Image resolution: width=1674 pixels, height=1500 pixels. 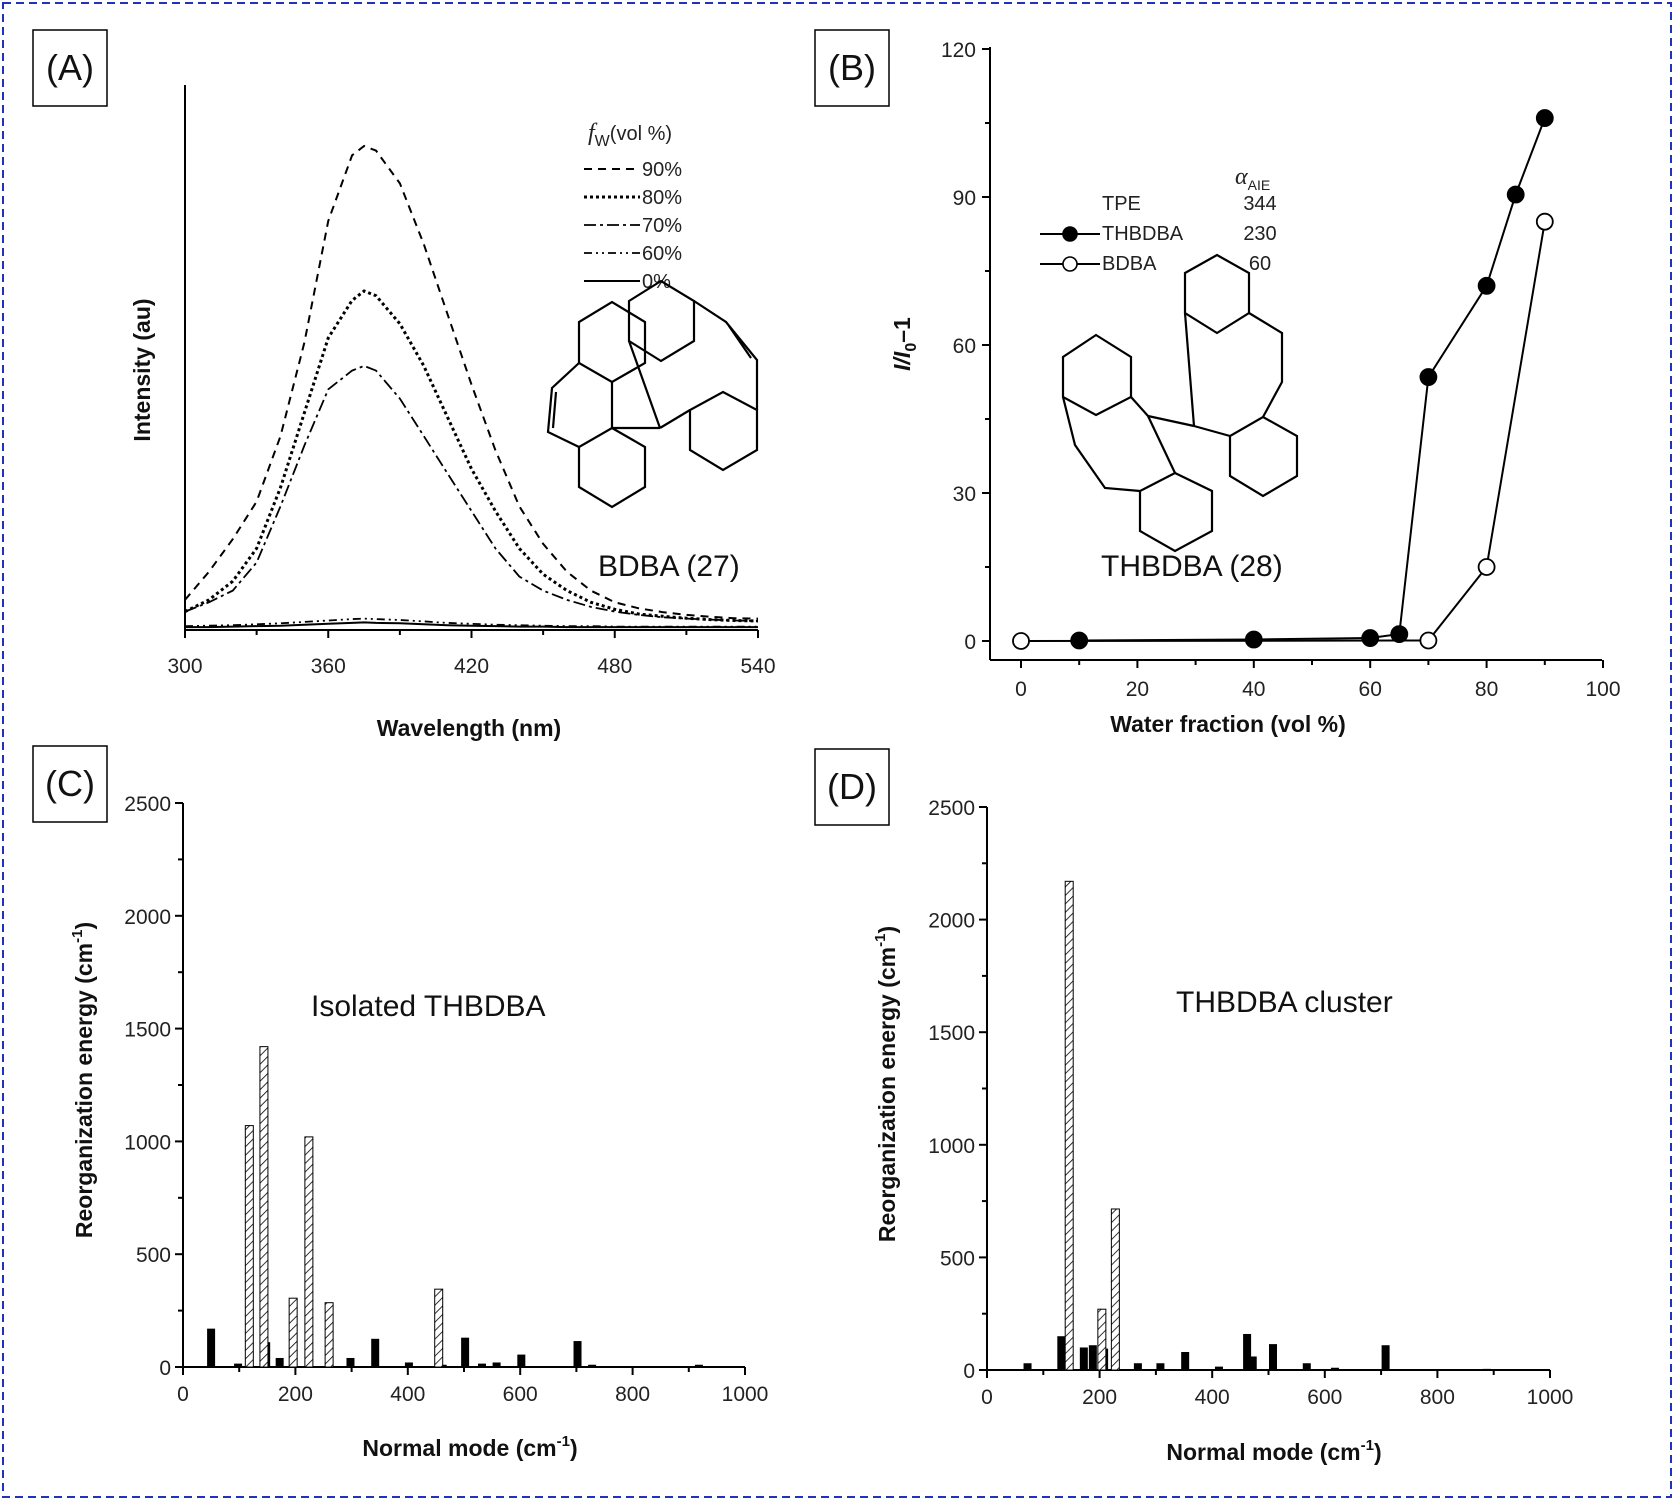 I want to click on x-tick-label: 600, so click(x=1324, y=1397).